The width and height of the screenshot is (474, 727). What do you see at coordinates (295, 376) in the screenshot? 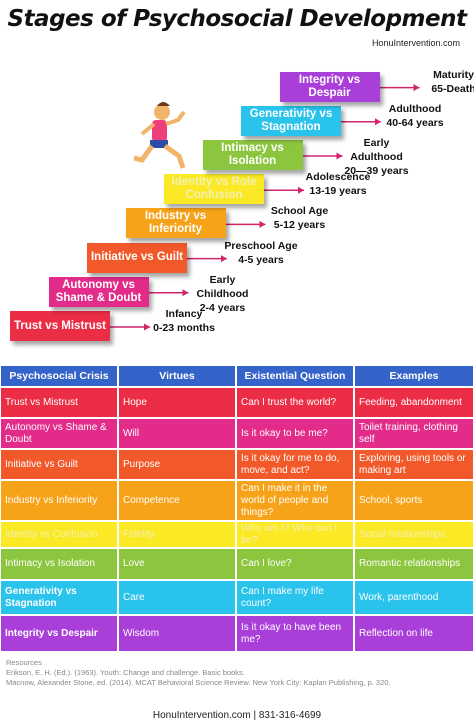
I see `table-header: Existential Question` at bounding box center [295, 376].